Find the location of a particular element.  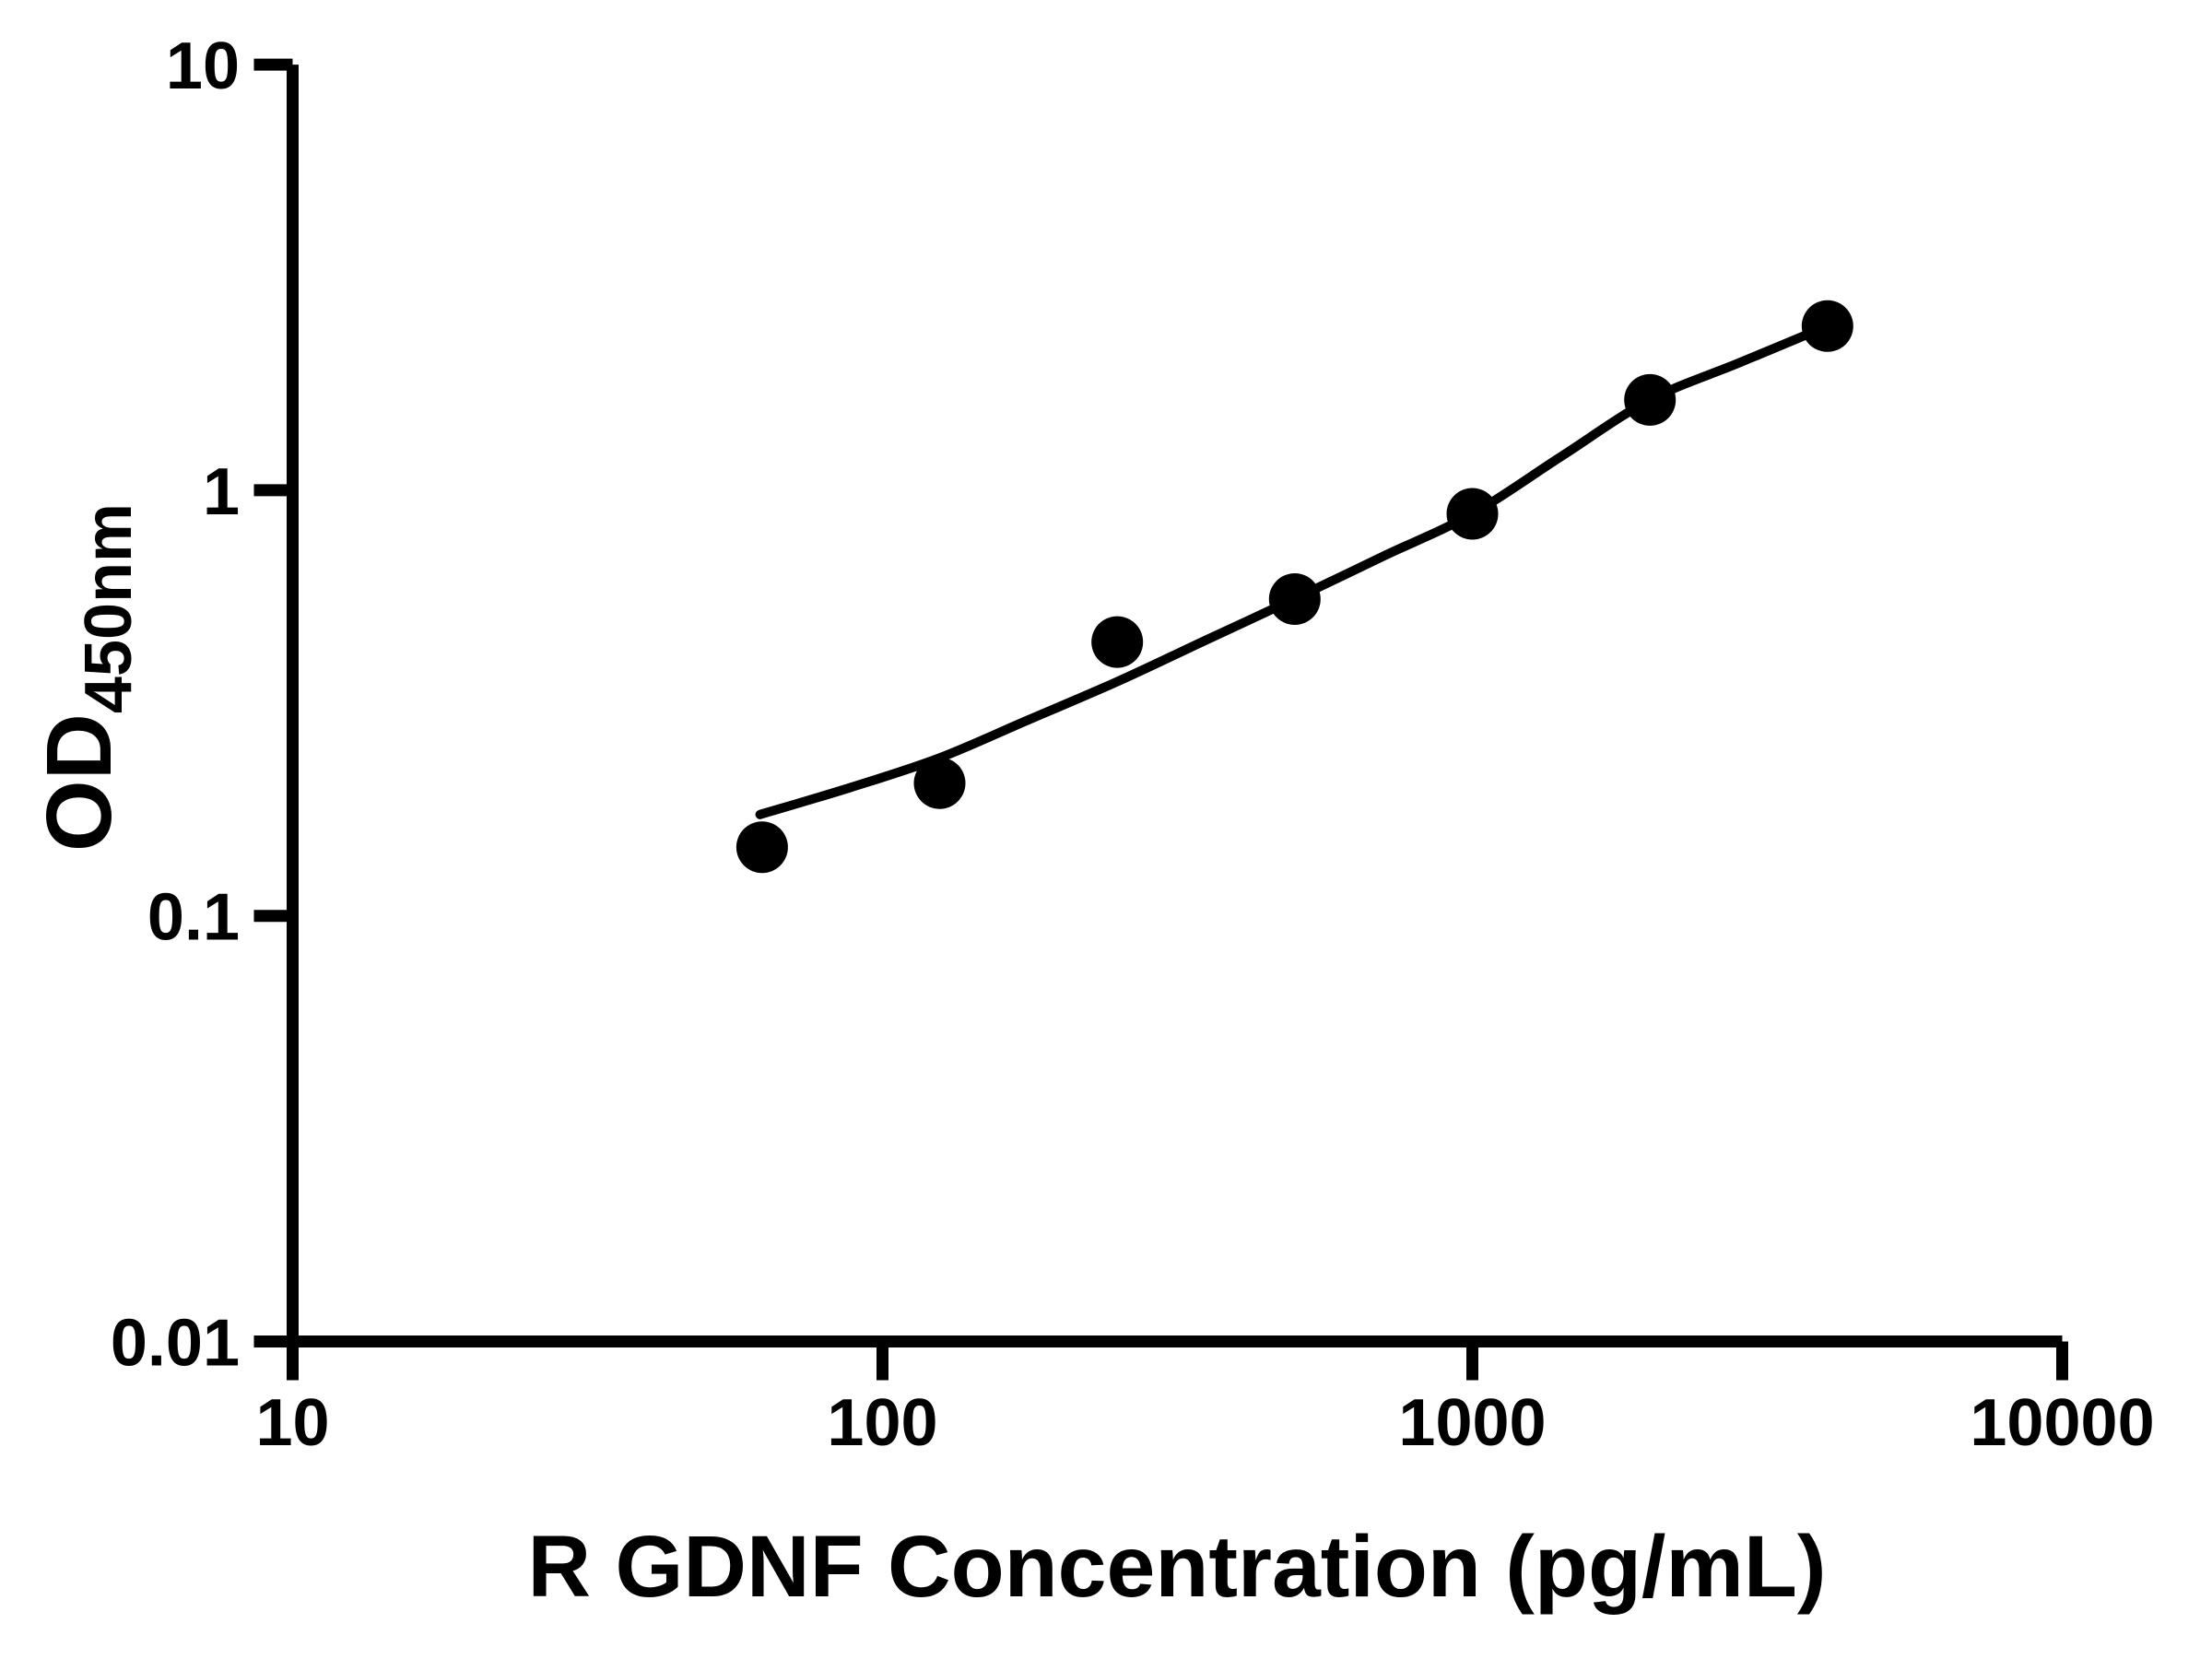

x-tick-label: 10 is located at coordinates (292, 1423).